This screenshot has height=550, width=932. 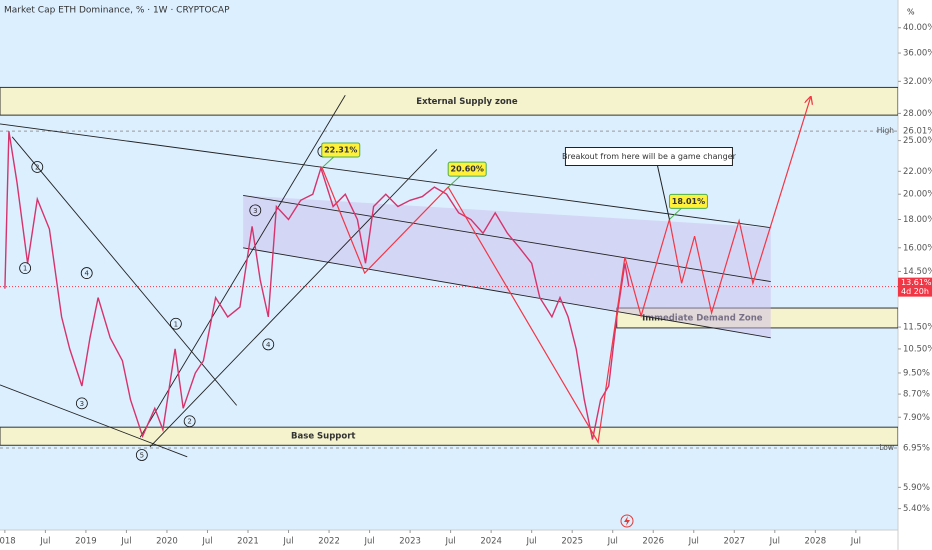 What do you see at coordinates (917, 328) in the screenshot?
I see `y-tick-label: 11.50%` at bounding box center [917, 328].